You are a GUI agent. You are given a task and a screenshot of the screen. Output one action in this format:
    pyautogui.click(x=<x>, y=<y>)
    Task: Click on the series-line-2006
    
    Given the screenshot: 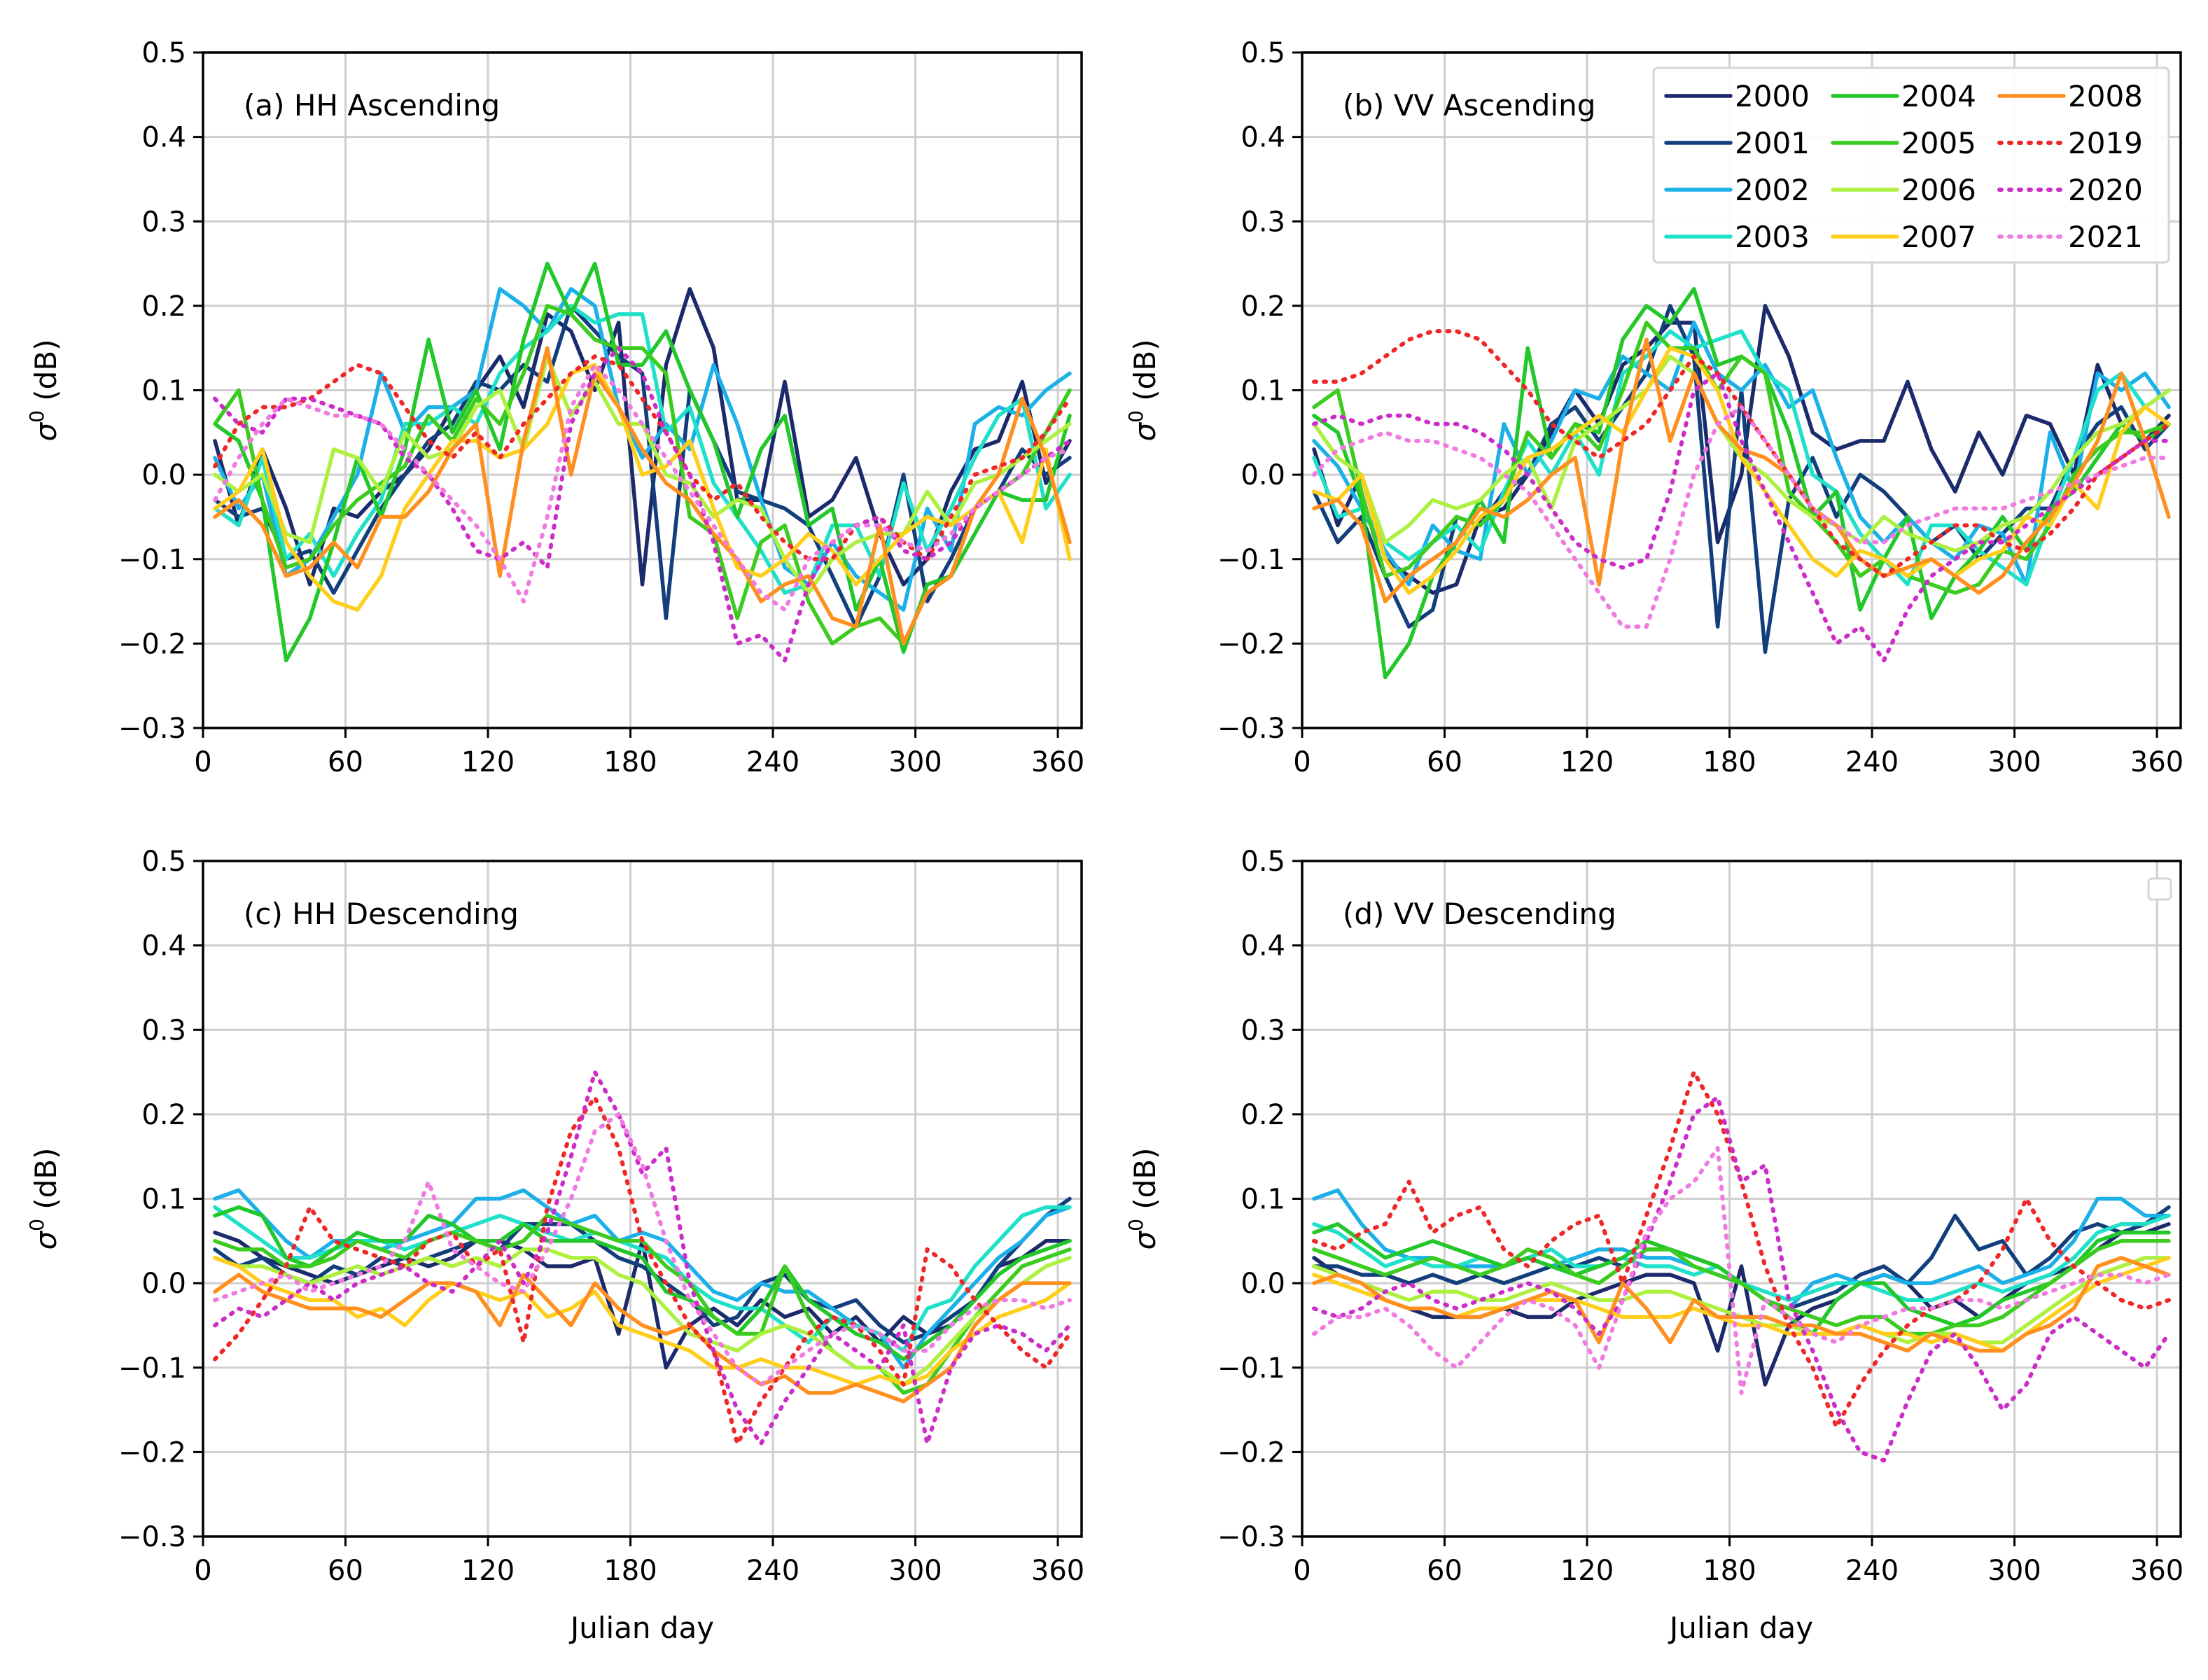 What is the action you would take?
    pyautogui.click(x=643, y=1317)
    